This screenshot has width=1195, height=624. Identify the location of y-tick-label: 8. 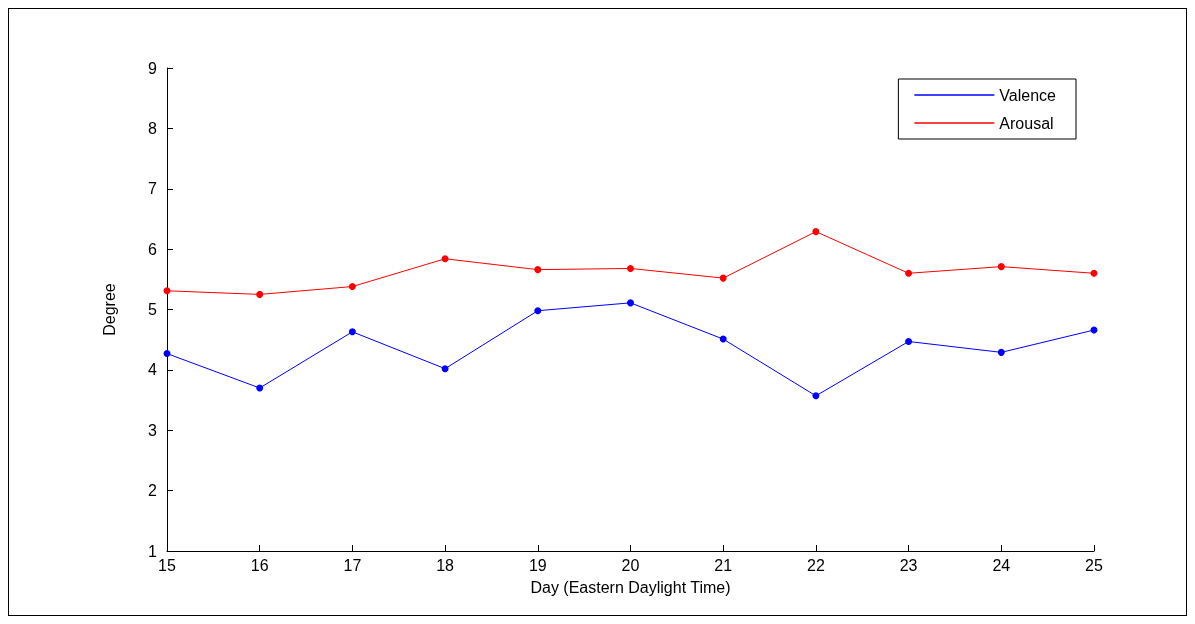
(153, 128).